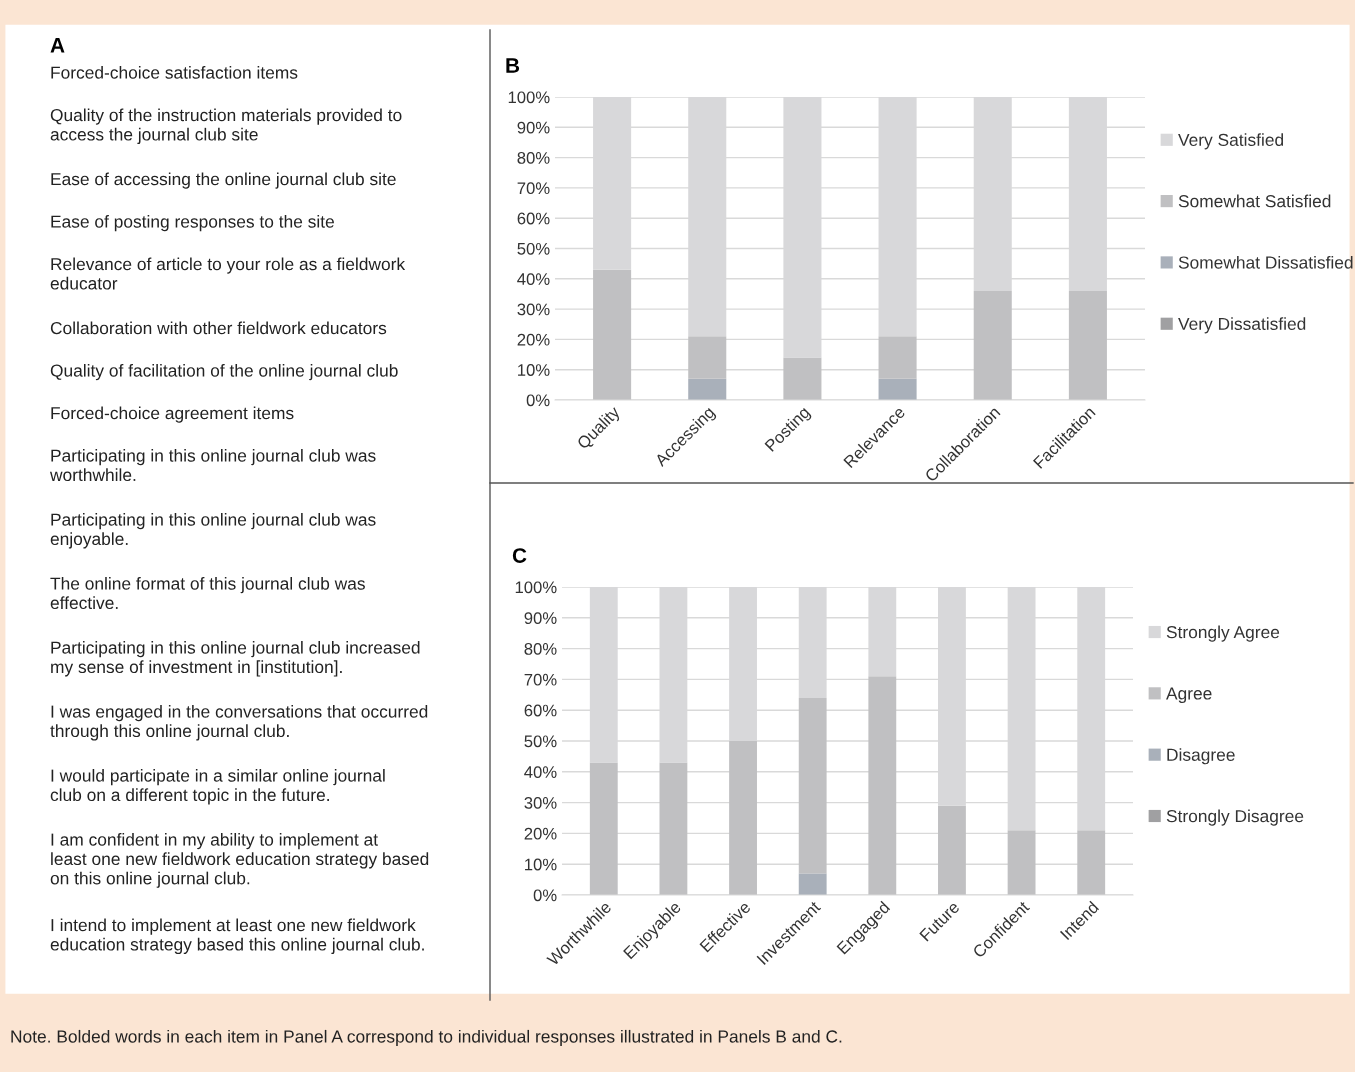 This screenshot has height=1072, width=1355. Describe the element at coordinates (1265, 262) in the screenshot. I see `legend-label: Somewhat Dissatisfied` at that location.